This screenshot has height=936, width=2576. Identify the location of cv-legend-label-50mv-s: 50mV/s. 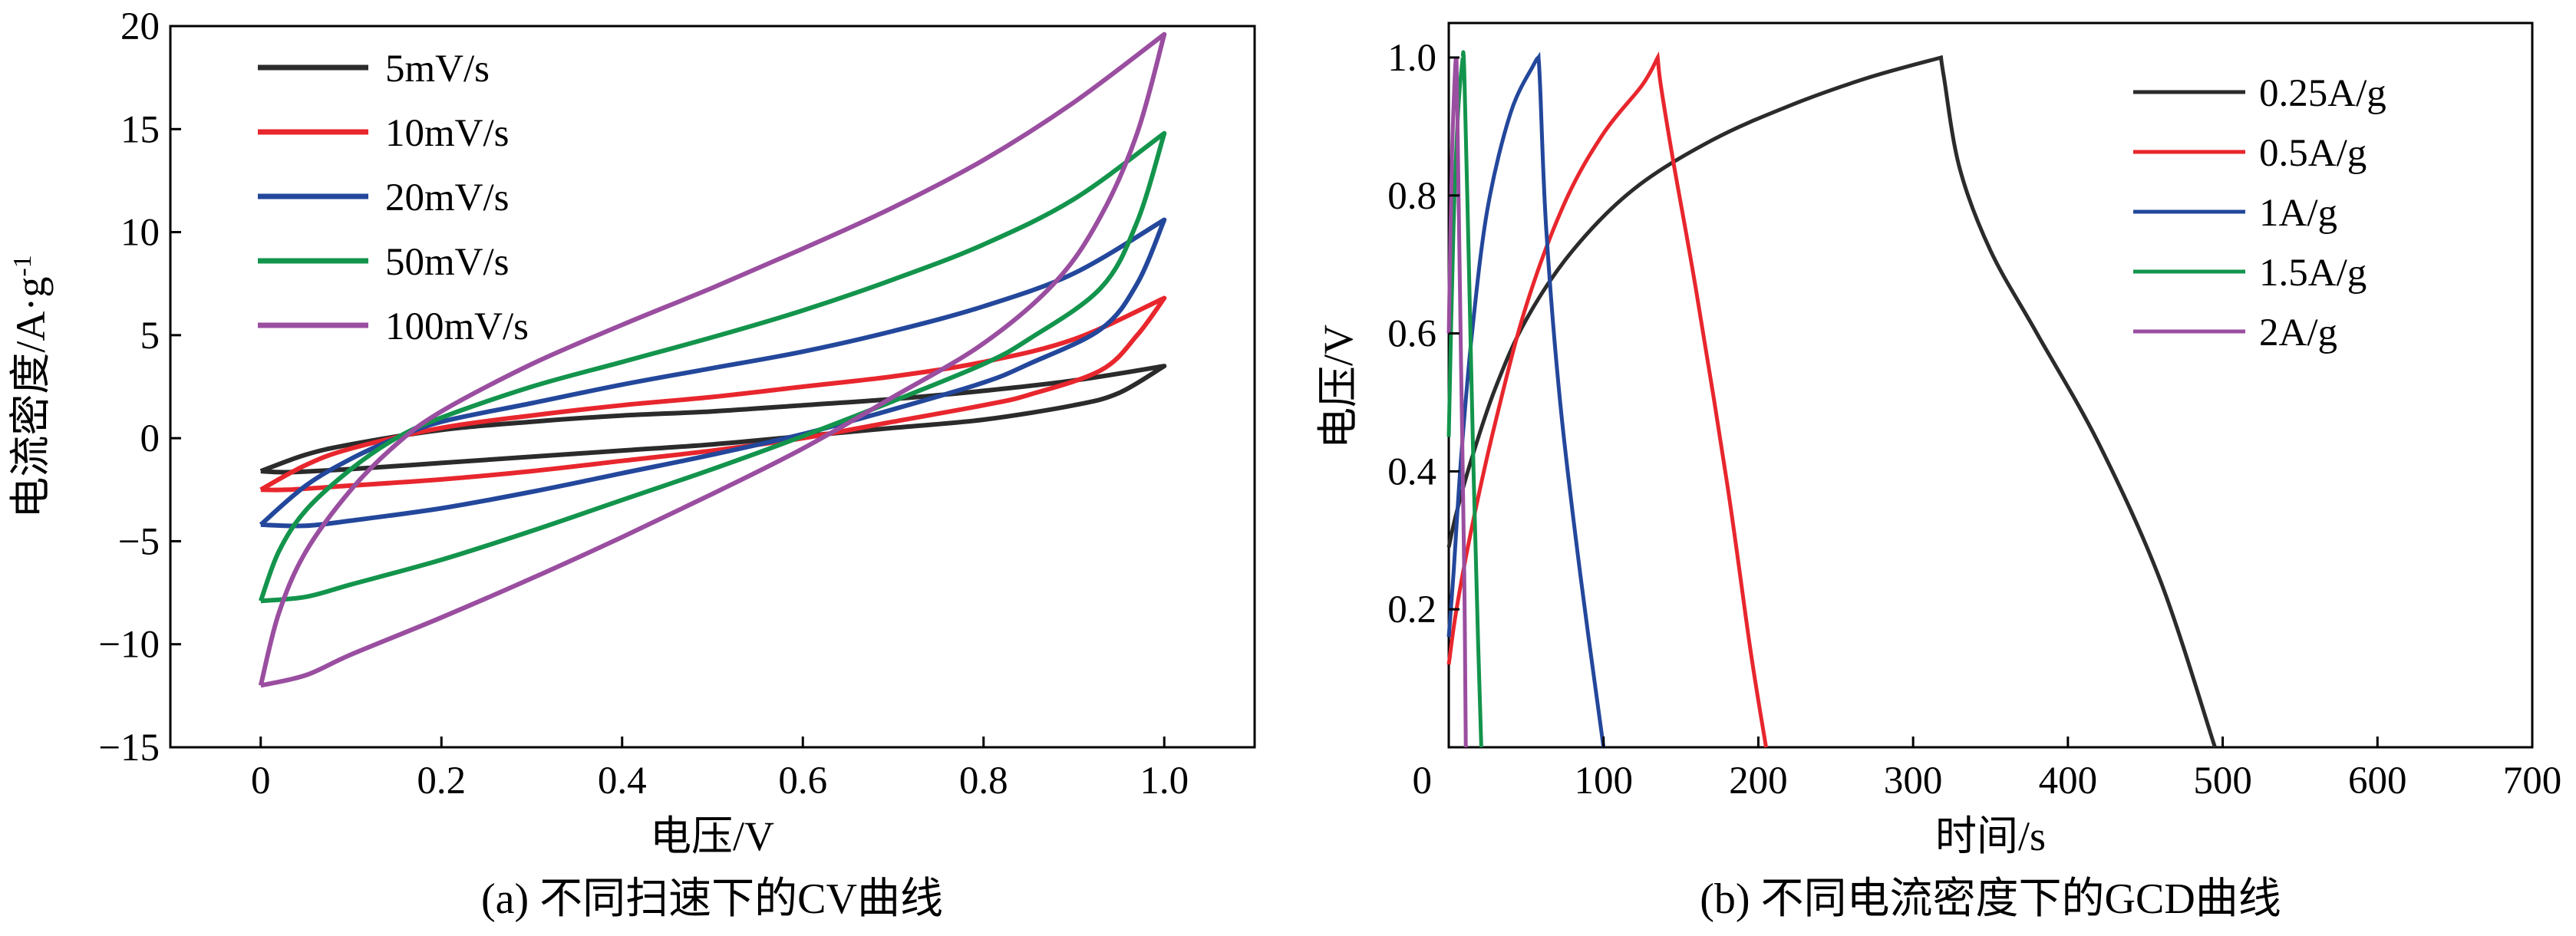
(447, 262).